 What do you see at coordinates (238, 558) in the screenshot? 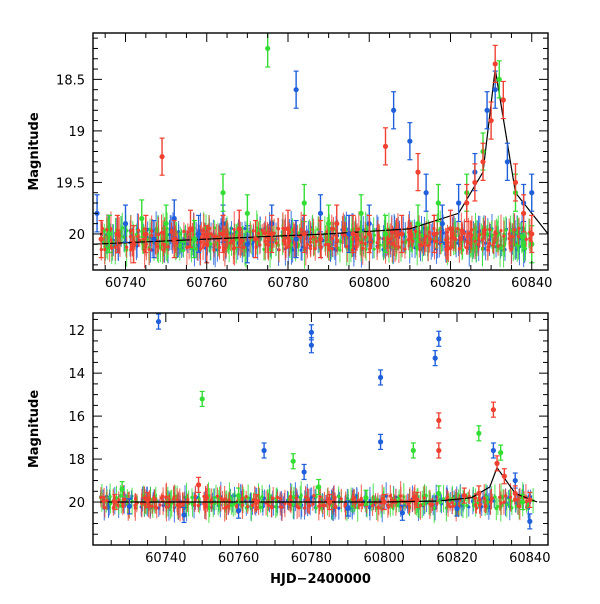
I see `x-tick-label: 60760` at bounding box center [238, 558].